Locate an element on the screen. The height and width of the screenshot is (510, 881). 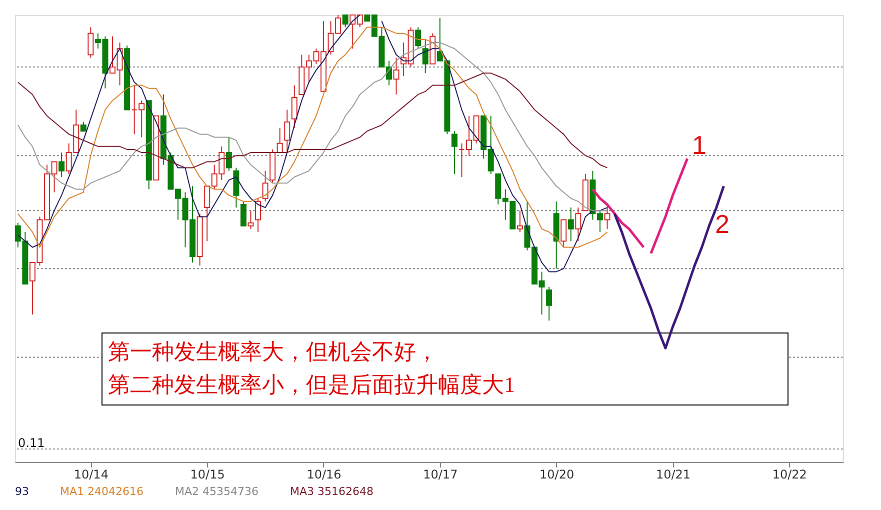
text: 第二种发生概率小，但是后面拉升幅度大1 is located at coordinates (311, 384).